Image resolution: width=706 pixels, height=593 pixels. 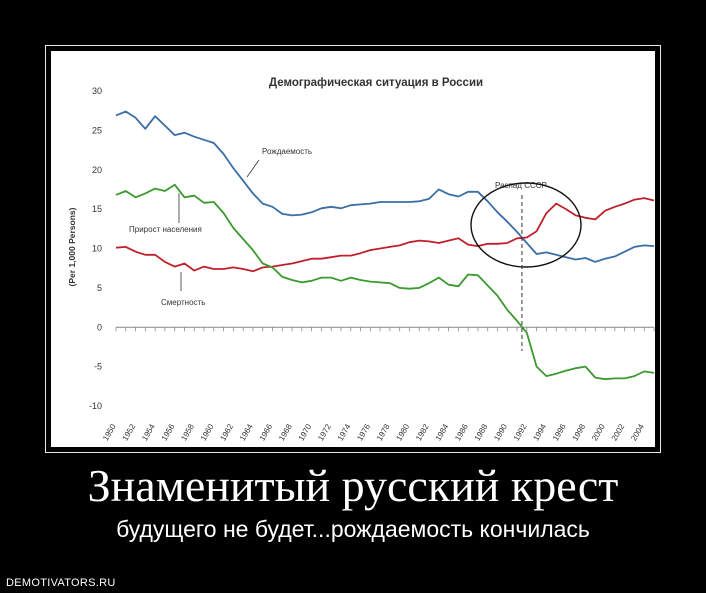 I want to click on x-tick-label: 1992, so click(x=520, y=432).